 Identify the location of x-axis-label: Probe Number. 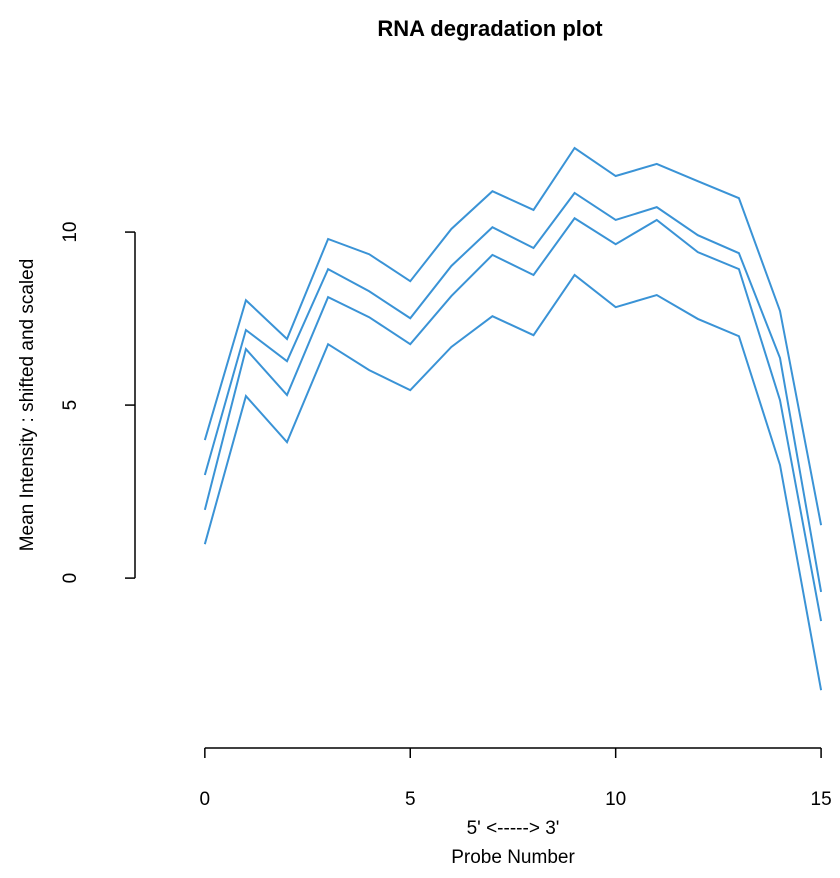
(513, 857).